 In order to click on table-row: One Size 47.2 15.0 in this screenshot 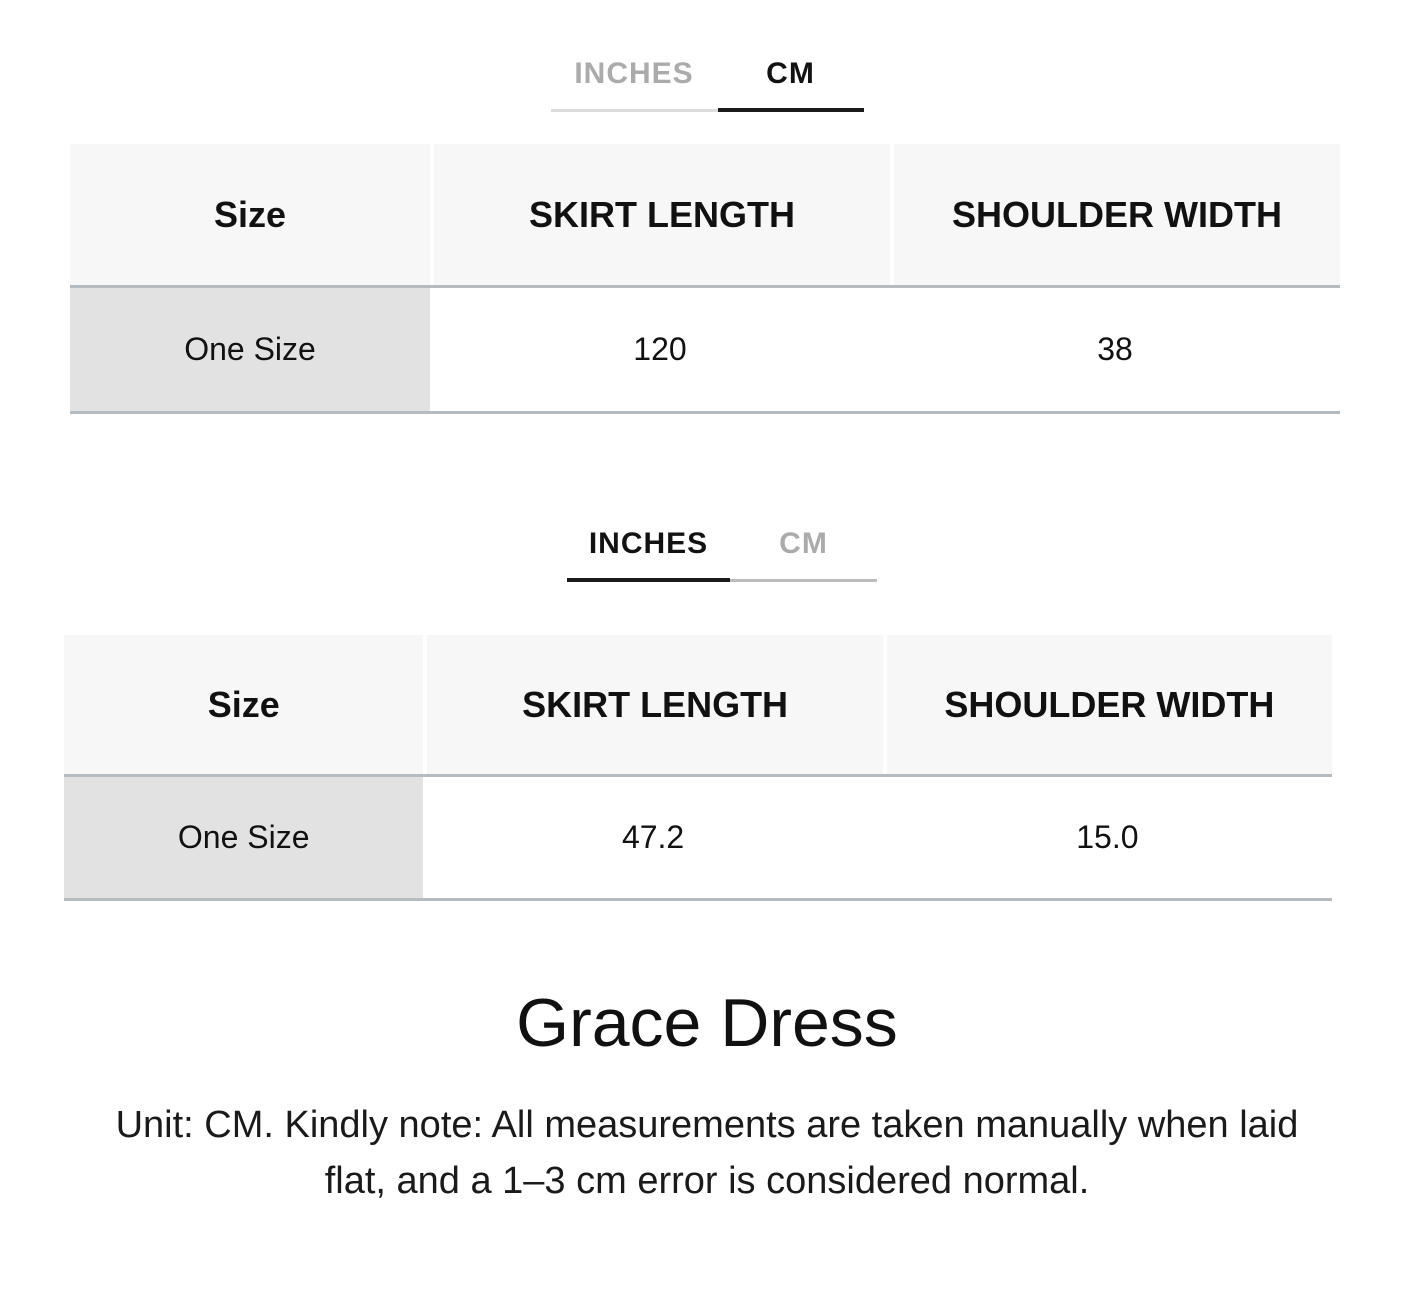, I will do `click(698, 839)`.